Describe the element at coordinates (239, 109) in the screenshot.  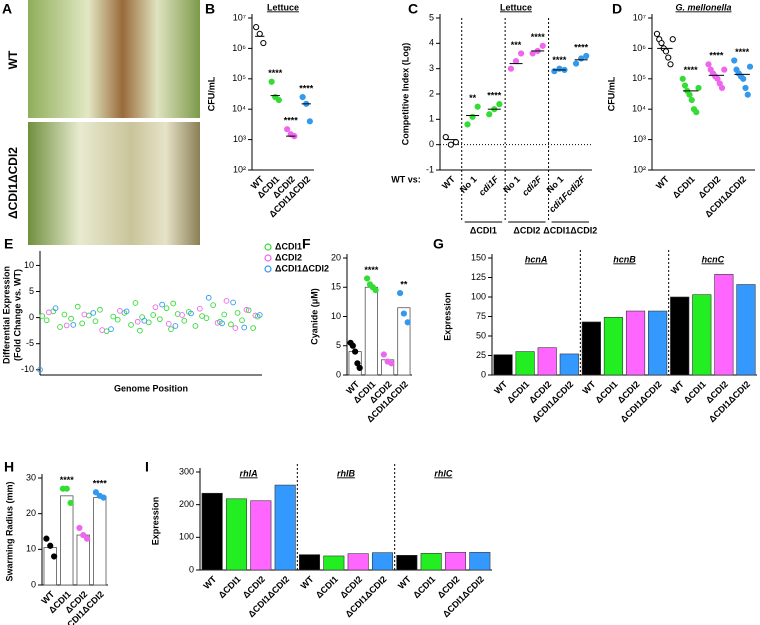
I see `y-tick-label: 10⁴` at that location.